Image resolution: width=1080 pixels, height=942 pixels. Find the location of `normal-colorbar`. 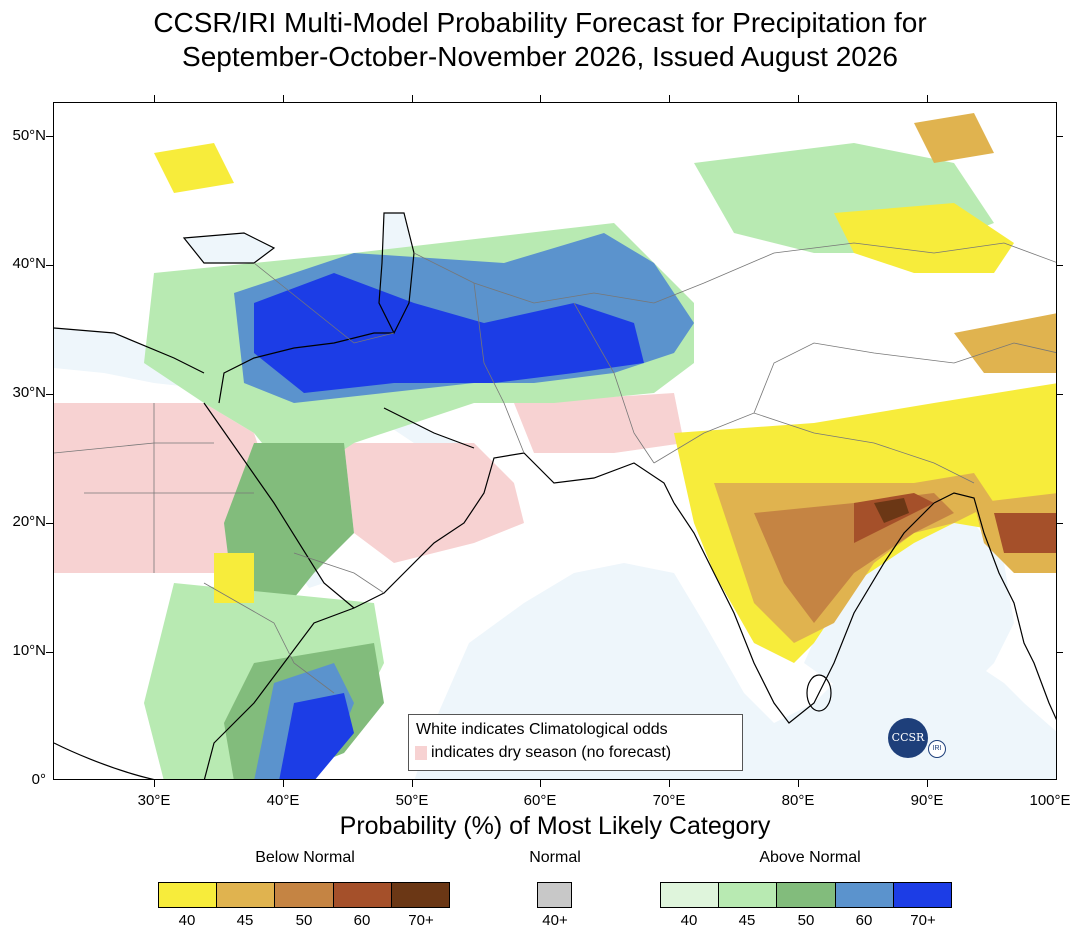

normal-colorbar is located at coordinates (554, 895).